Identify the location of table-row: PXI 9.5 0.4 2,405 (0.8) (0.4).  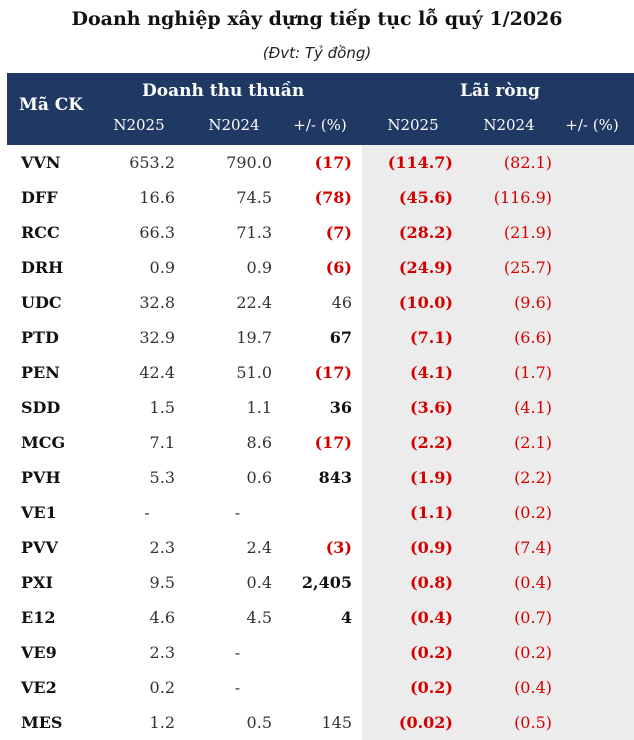
(320, 582).